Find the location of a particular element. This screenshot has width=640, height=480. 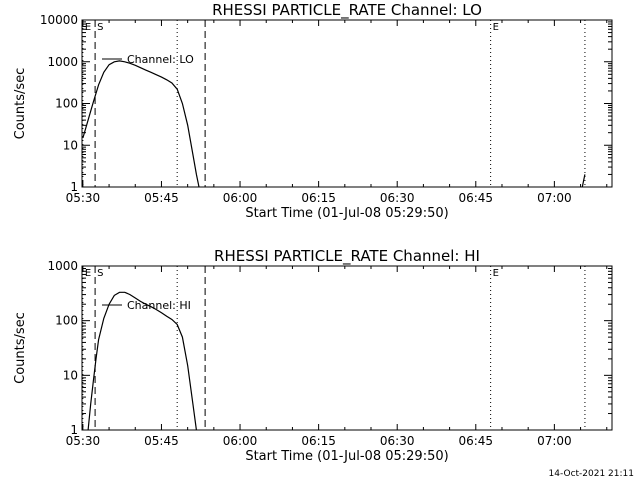

legend-label: Channel: HI is located at coordinates (159, 305).